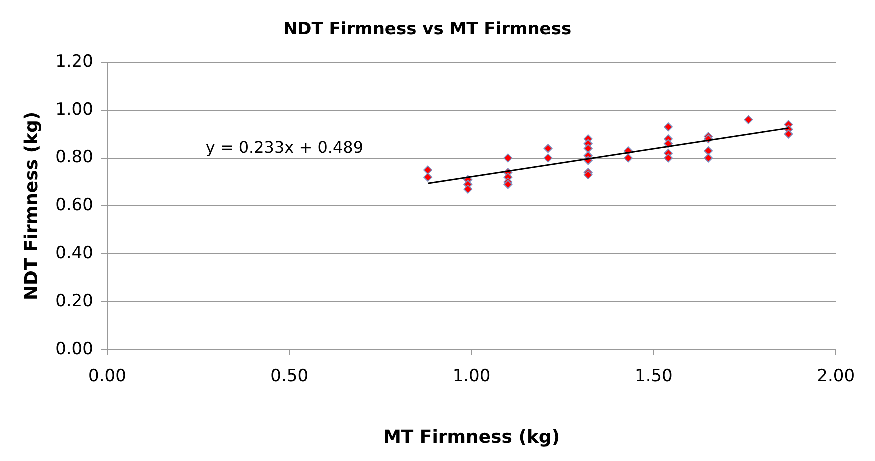 Image resolution: width=875 pixels, height=461 pixels. I want to click on chart-title: NDT Firmness vs MT Firmness, so click(427, 30).